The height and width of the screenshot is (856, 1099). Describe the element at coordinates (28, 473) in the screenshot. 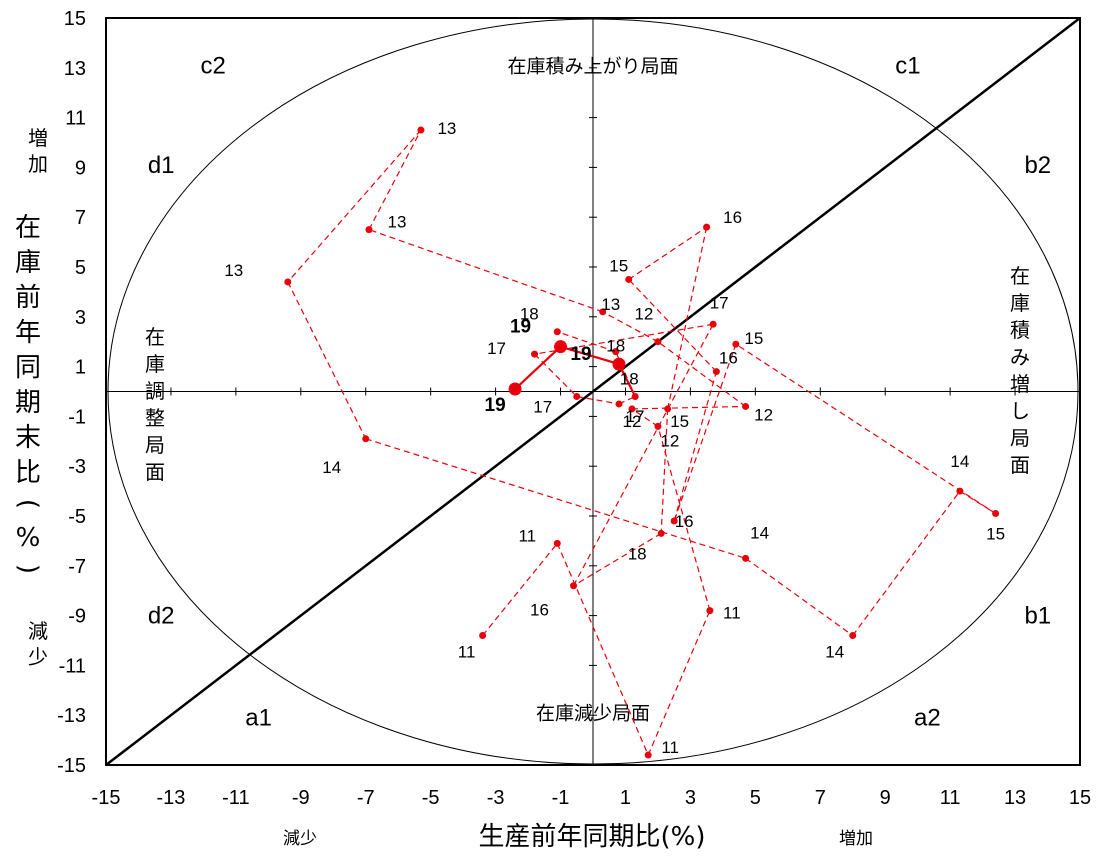

I see `y-axis-label-char: 比` at that location.